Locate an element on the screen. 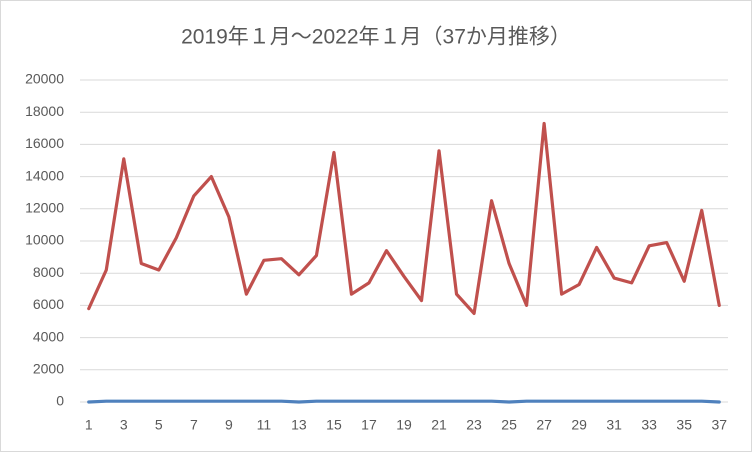  x-tick-label: 37 is located at coordinates (719, 425).